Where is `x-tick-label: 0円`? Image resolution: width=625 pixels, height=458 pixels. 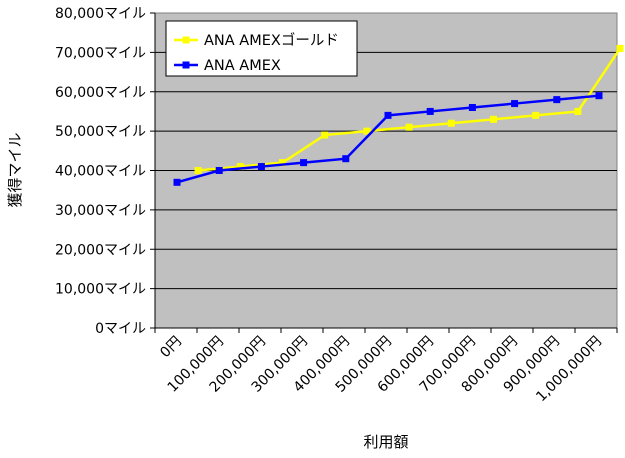
x-tick-label: 0円 is located at coordinates (171, 348).